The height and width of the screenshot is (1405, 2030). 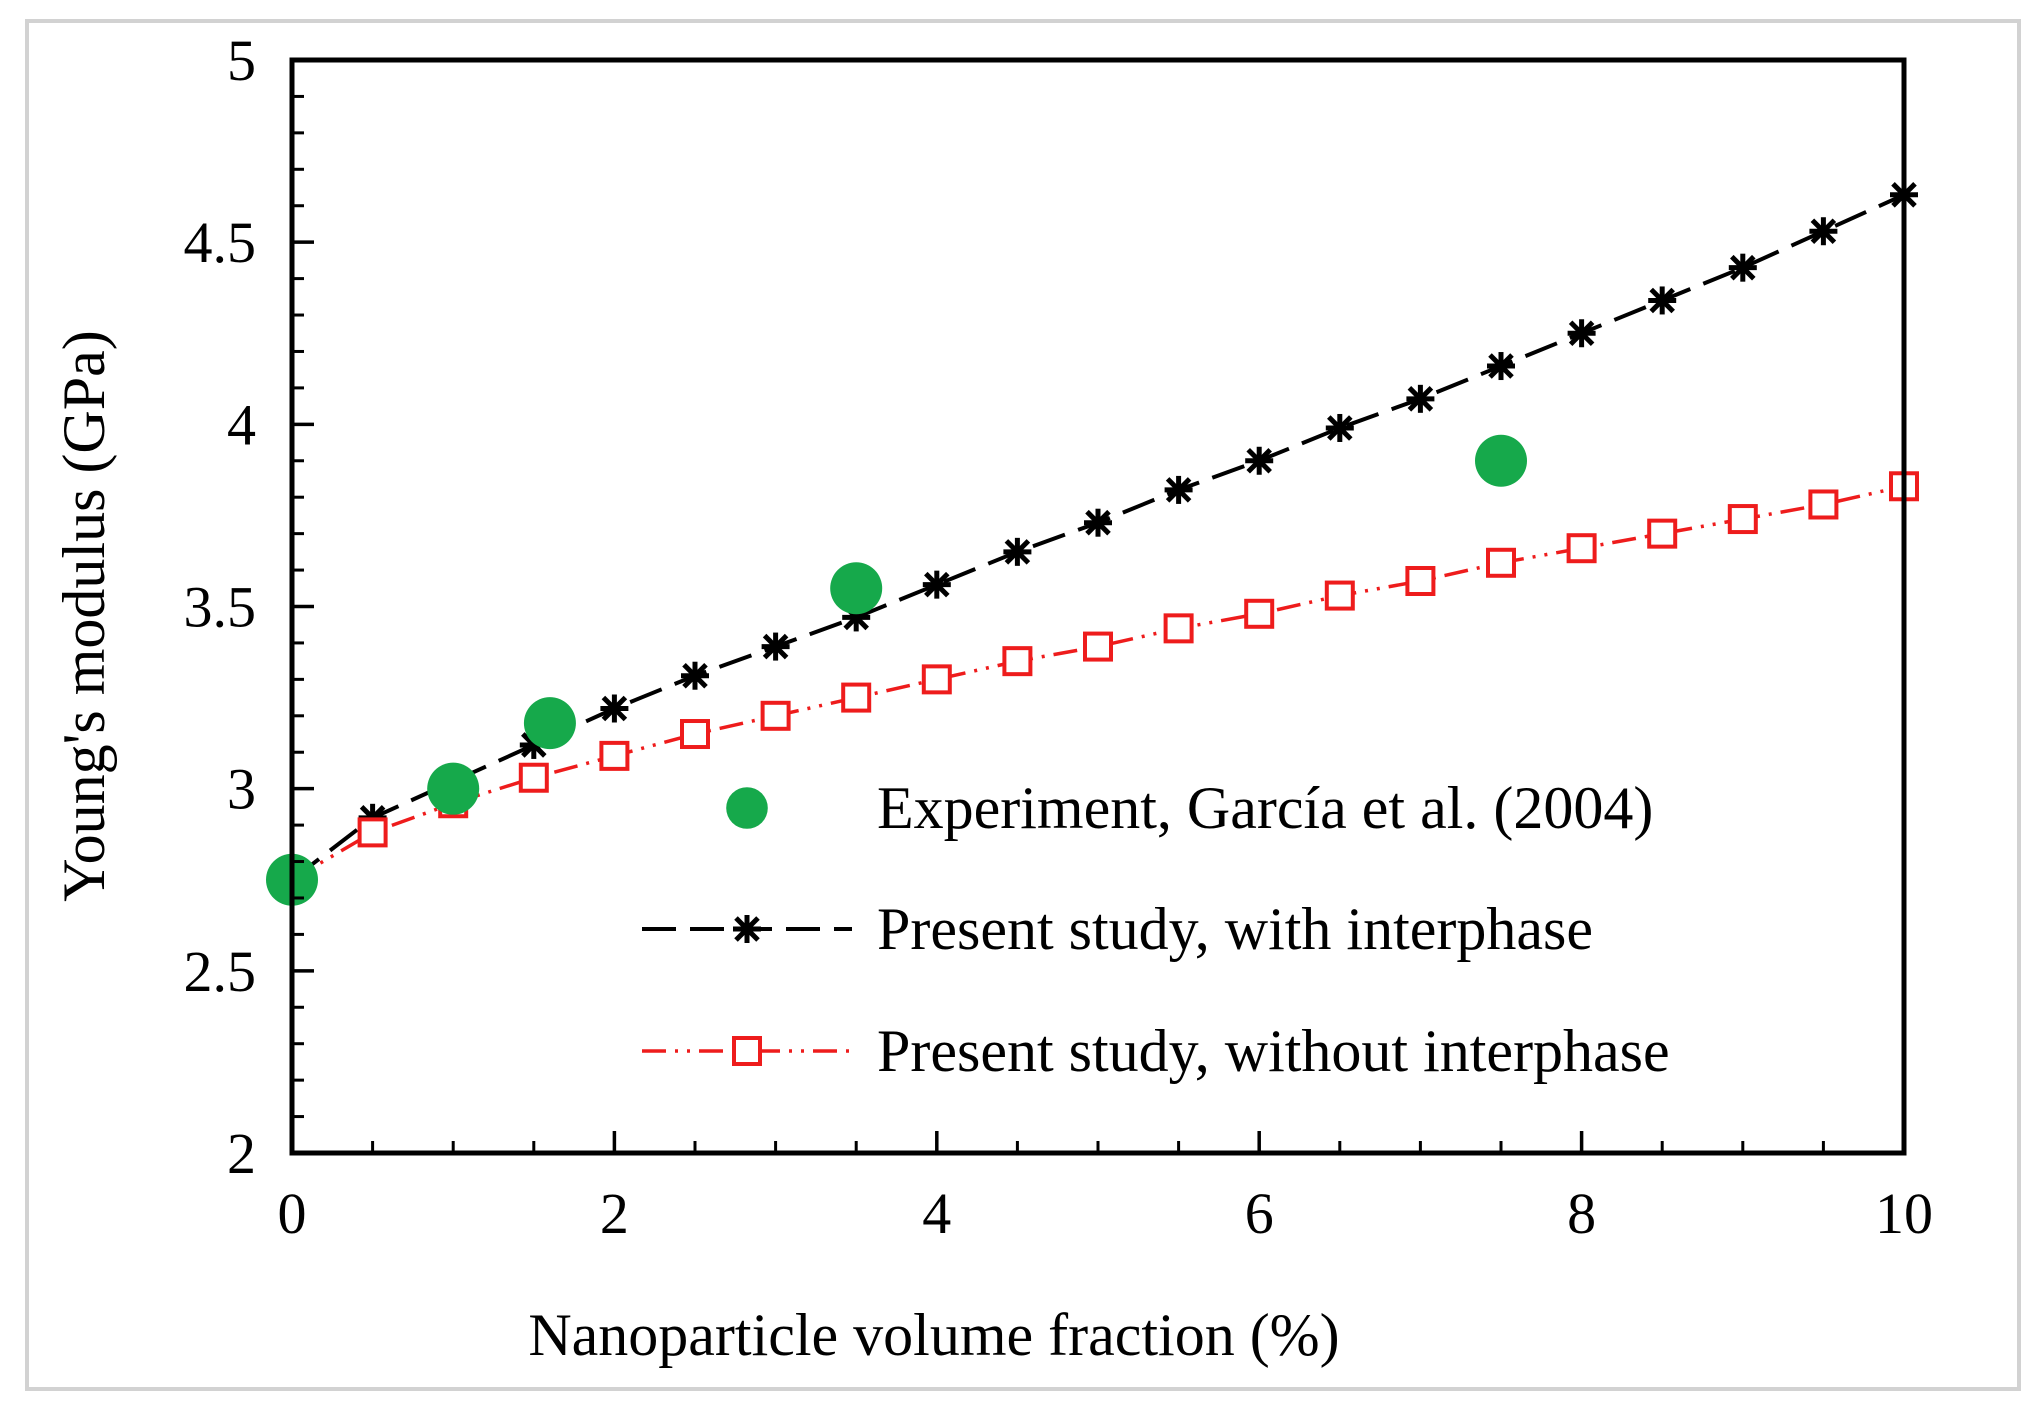 I want to click on x-tick-label: 0, so click(x=292, y=1213).